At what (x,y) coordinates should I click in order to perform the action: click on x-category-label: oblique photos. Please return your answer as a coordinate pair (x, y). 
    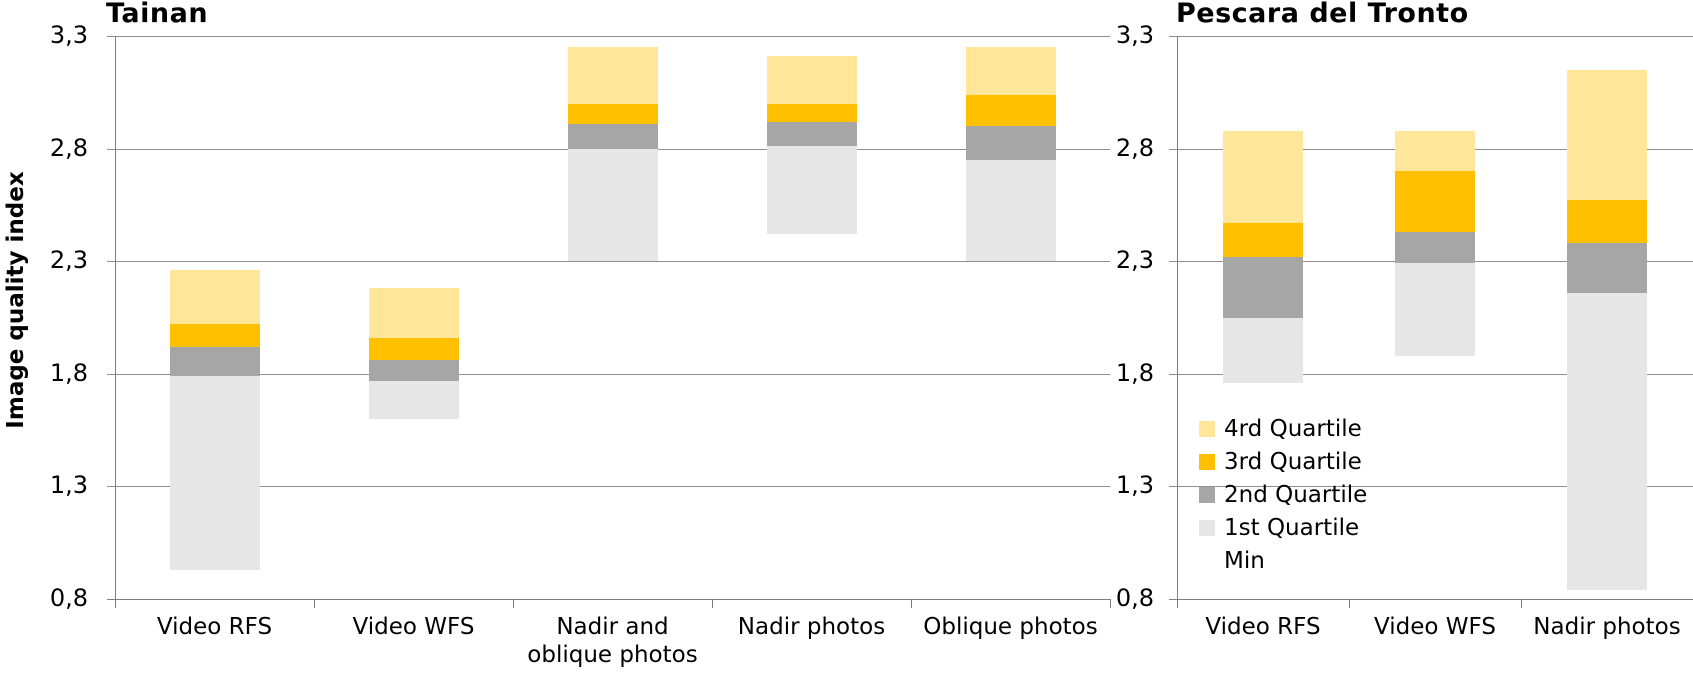
    Looking at the image, I should click on (612, 655).